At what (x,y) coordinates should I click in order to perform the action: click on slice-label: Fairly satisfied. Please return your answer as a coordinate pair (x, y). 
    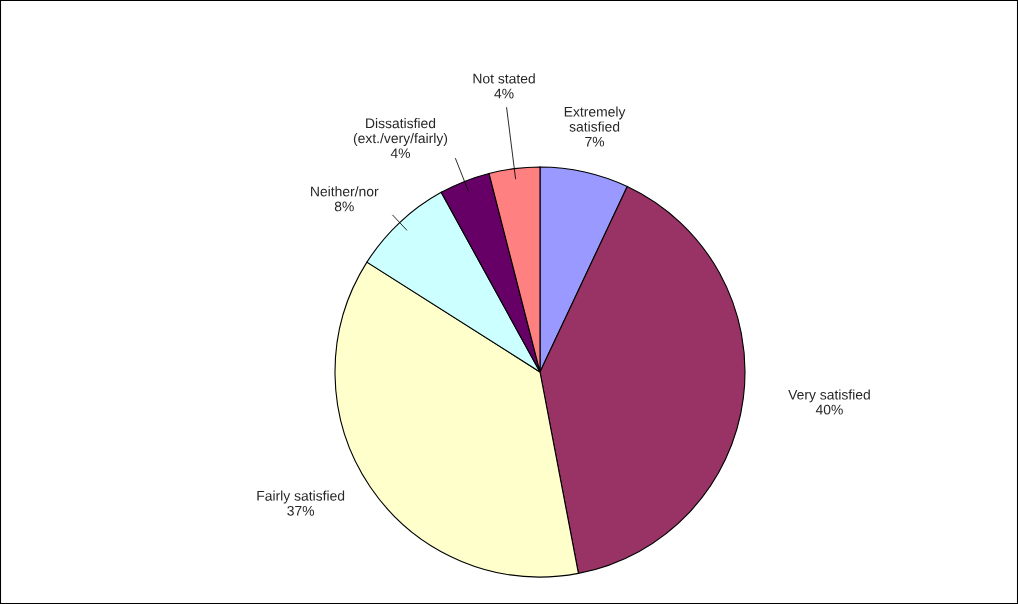
    Looking at the image, I should click on (301, 497).